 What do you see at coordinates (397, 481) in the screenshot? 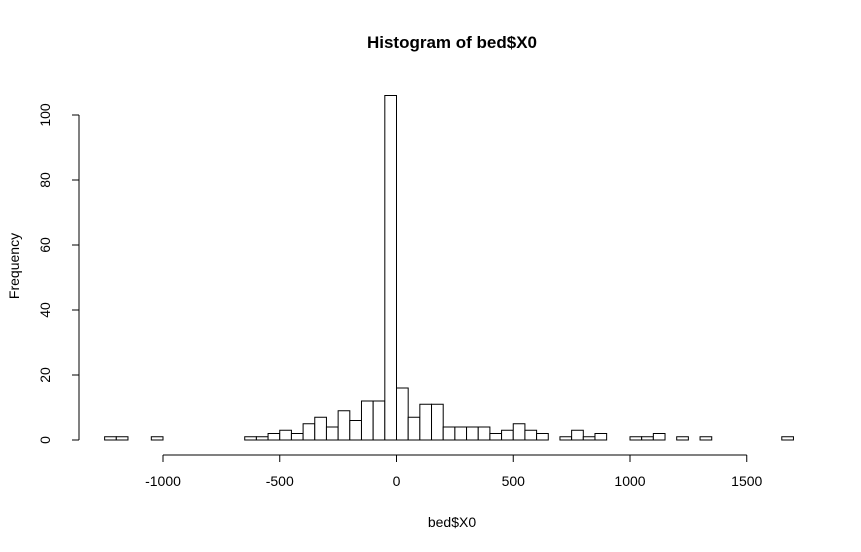
I see `x-tick-label: 0` at bounding box center [397, 481].